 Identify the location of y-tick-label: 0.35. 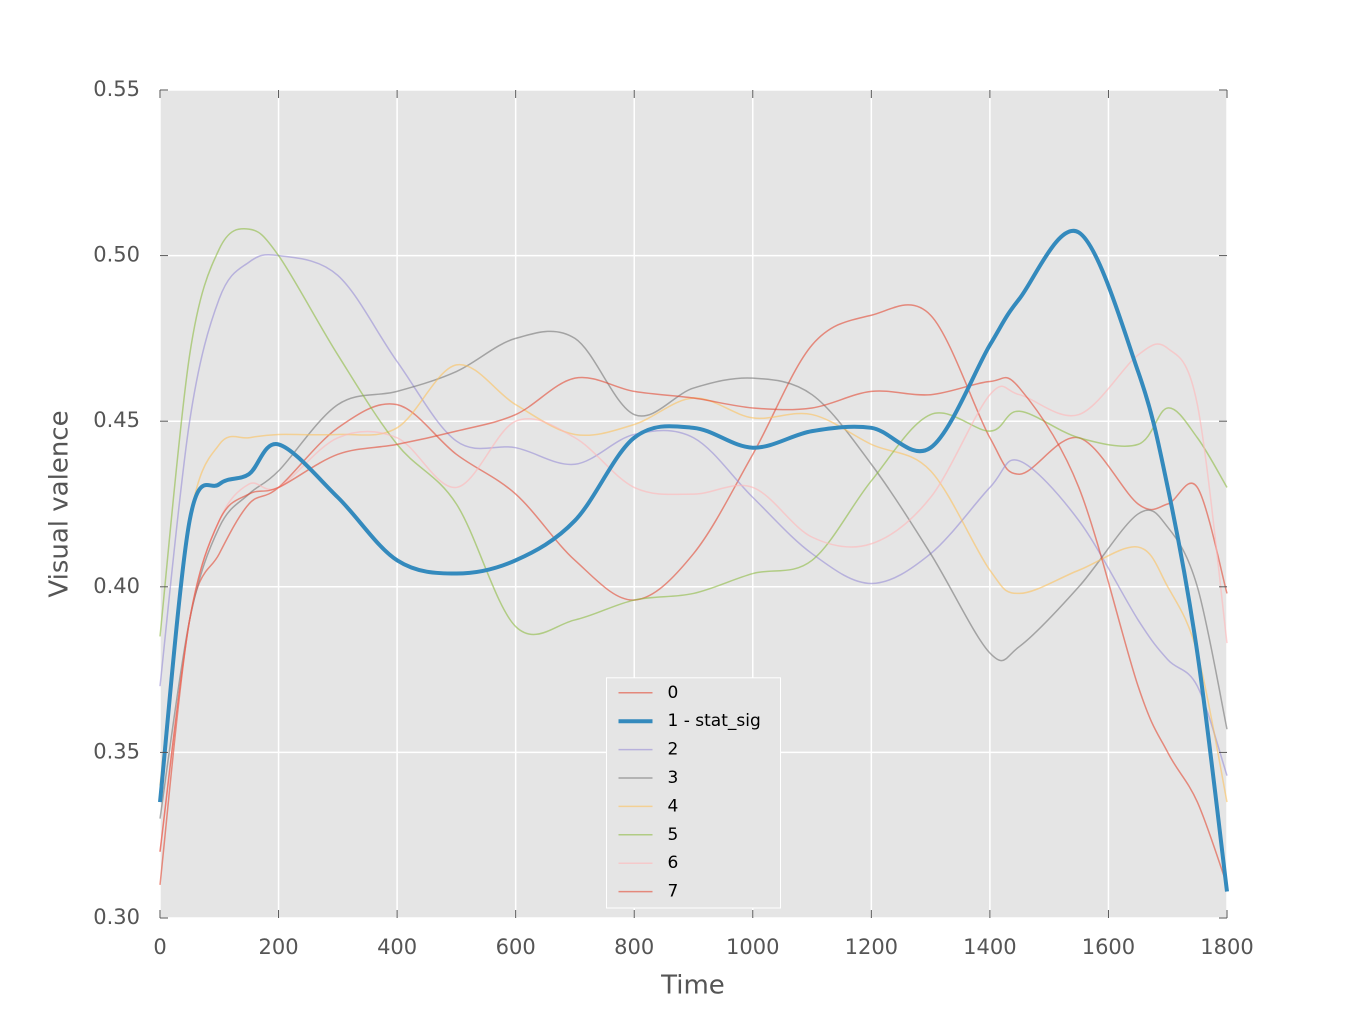
(116, 751).